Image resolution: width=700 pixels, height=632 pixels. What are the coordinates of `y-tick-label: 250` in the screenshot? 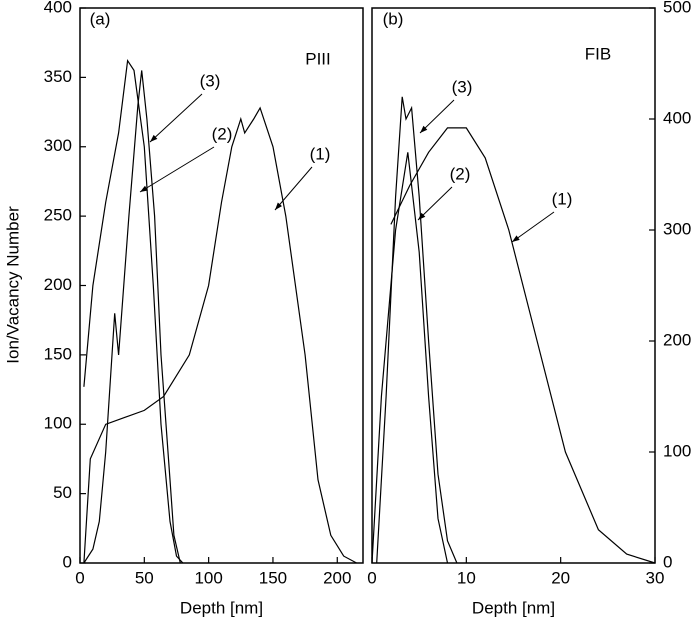 It's located at (58, 215).